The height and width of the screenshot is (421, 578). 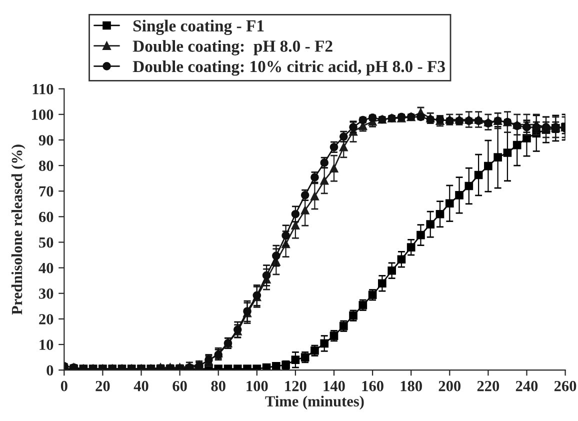 I want to click on x-tick-label: 80, so click(x=218, y=386).